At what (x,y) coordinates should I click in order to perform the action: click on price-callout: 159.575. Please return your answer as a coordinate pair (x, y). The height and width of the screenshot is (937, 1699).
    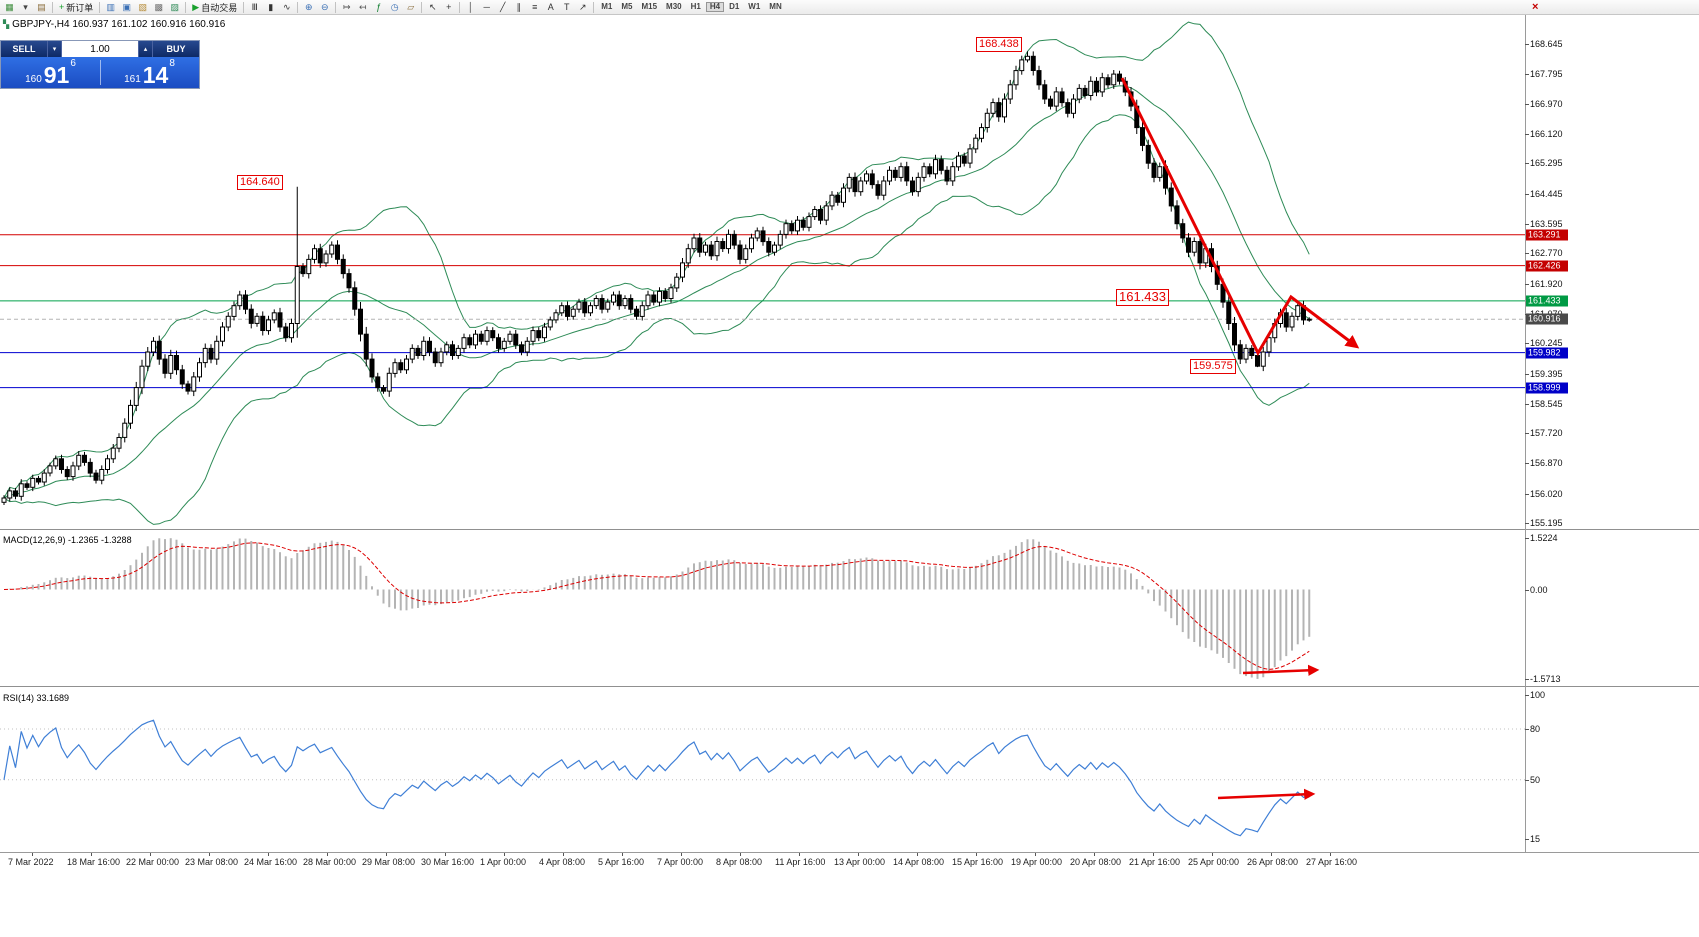
    Looking at the image, I should click on (1213, 366).